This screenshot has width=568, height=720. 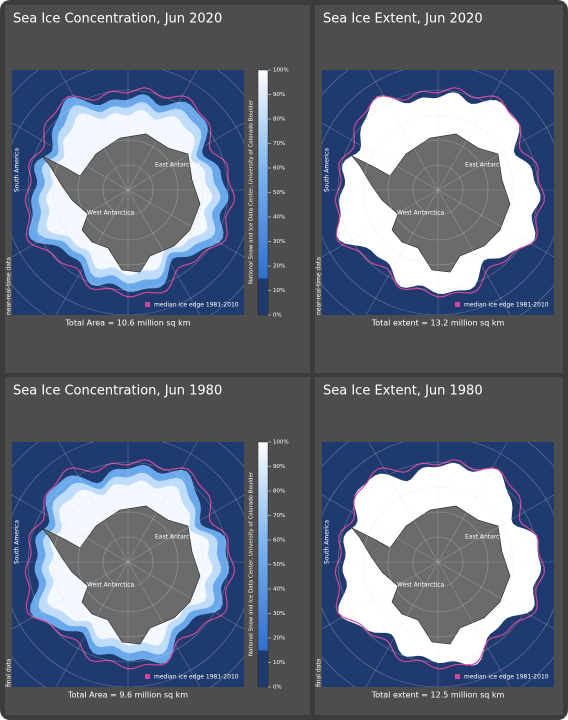 What do you see at coordinates (403, 19) in the screenshot?
I see `panel-title: Sea Ice Extent, Jun 2020` at bounding box center [403, 19].